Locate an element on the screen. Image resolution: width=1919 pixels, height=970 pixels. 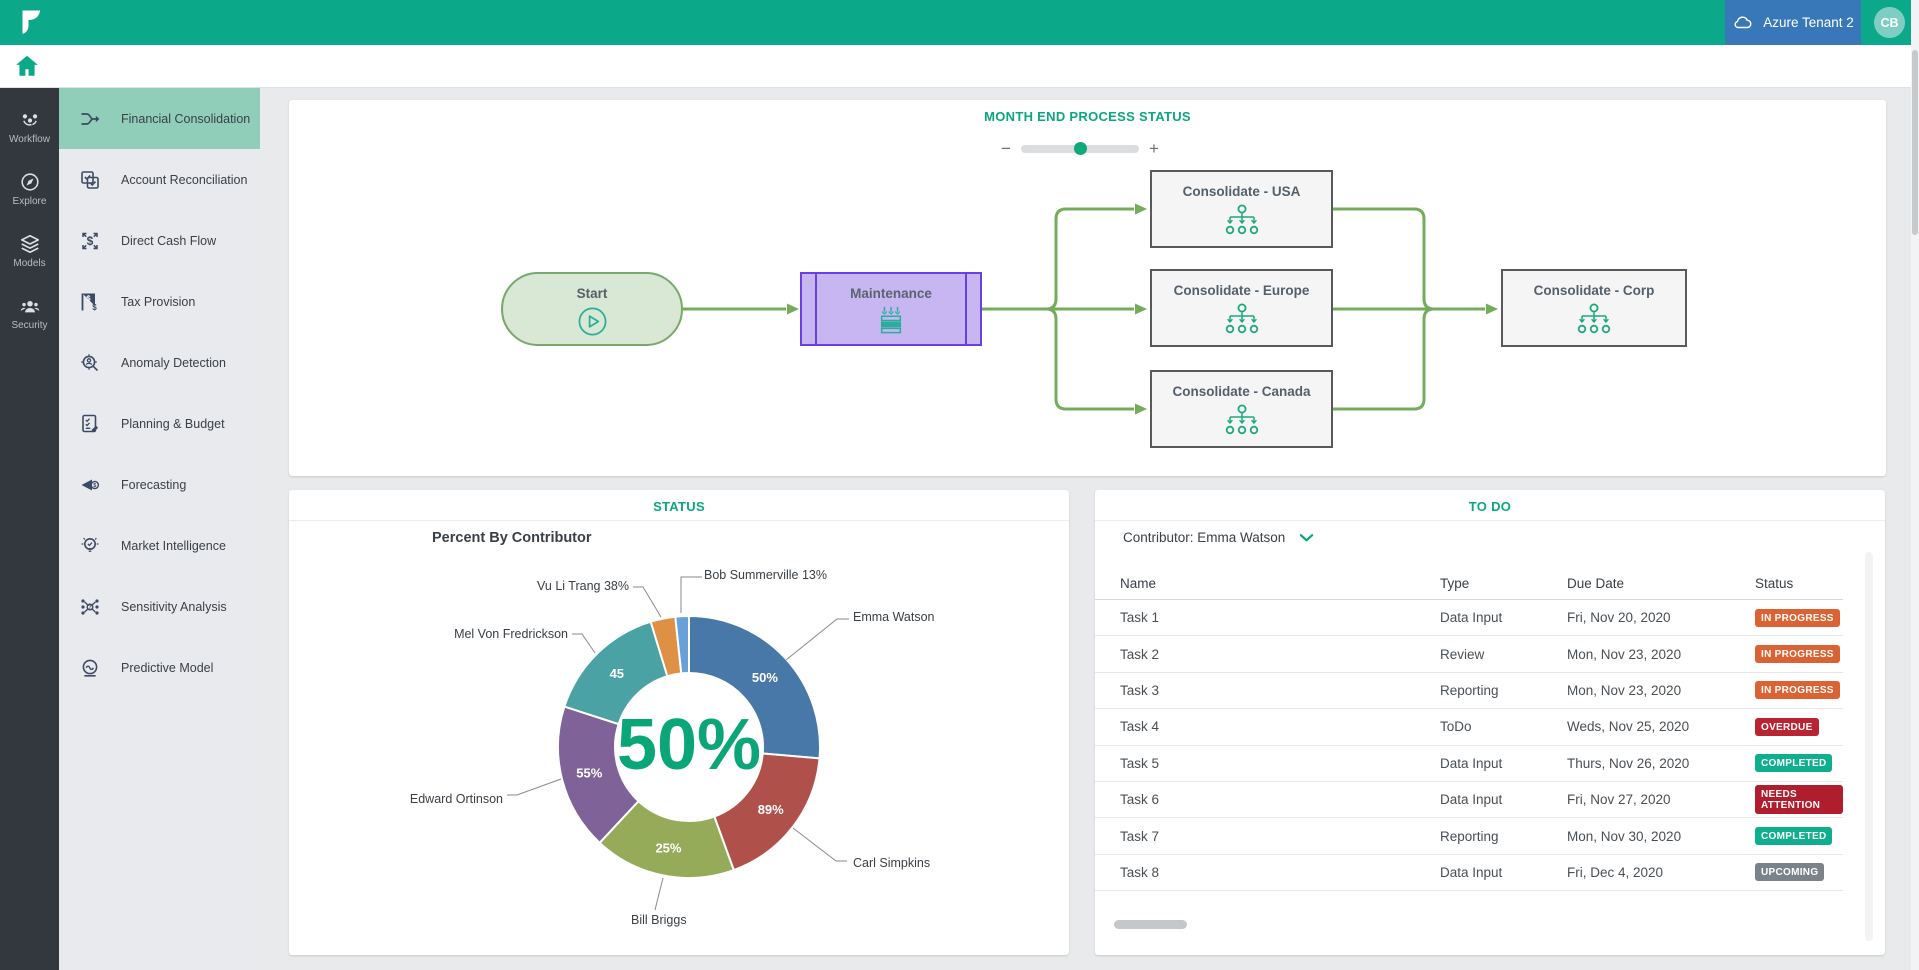
sidebar-item-label: Tax Provision is located at coordinates (158, 301).